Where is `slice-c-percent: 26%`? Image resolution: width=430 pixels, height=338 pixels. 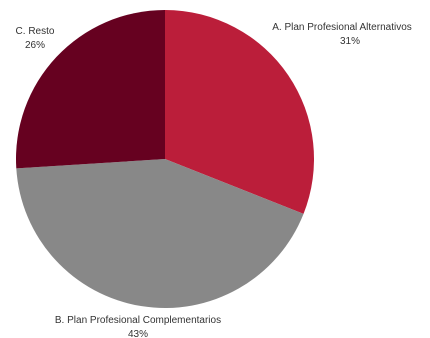 slice-c-percent: 26% is located at coordinates (35, 45).